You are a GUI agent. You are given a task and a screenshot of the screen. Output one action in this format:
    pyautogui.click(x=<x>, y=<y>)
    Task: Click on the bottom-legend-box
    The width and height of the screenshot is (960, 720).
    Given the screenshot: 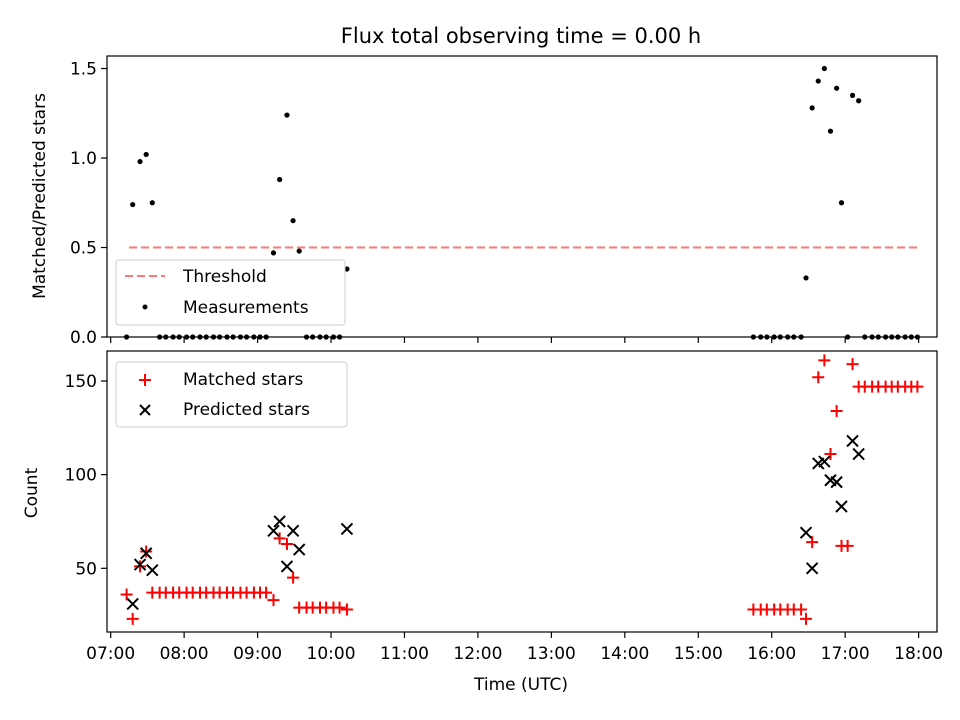 What is the action you would take?
    pyautogui.click(x=231, y=394)
    